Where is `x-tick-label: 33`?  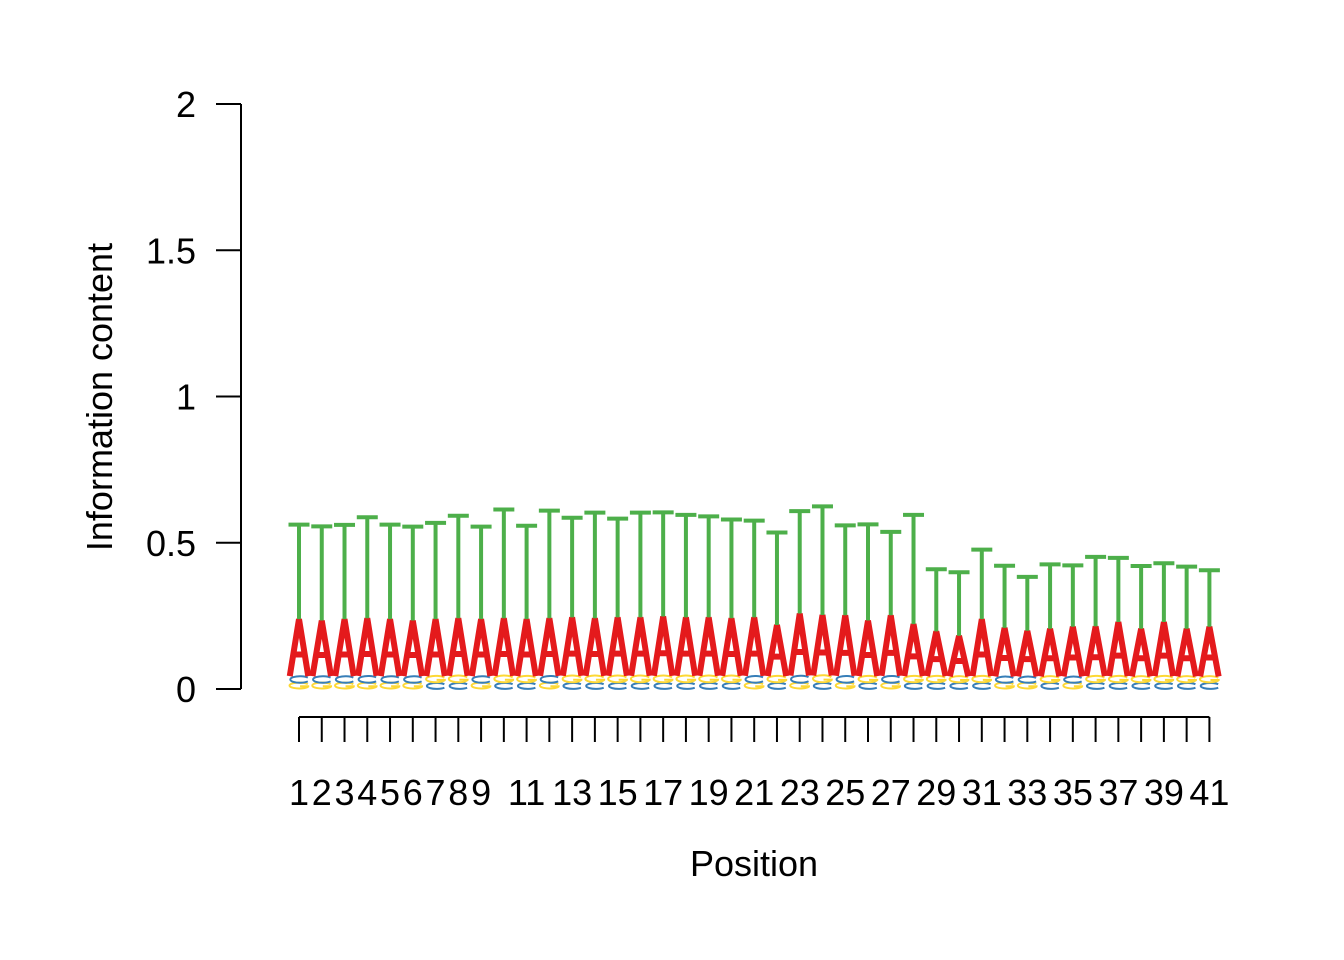
x-tick-label: 33 is located at coordinates (1027, 792).